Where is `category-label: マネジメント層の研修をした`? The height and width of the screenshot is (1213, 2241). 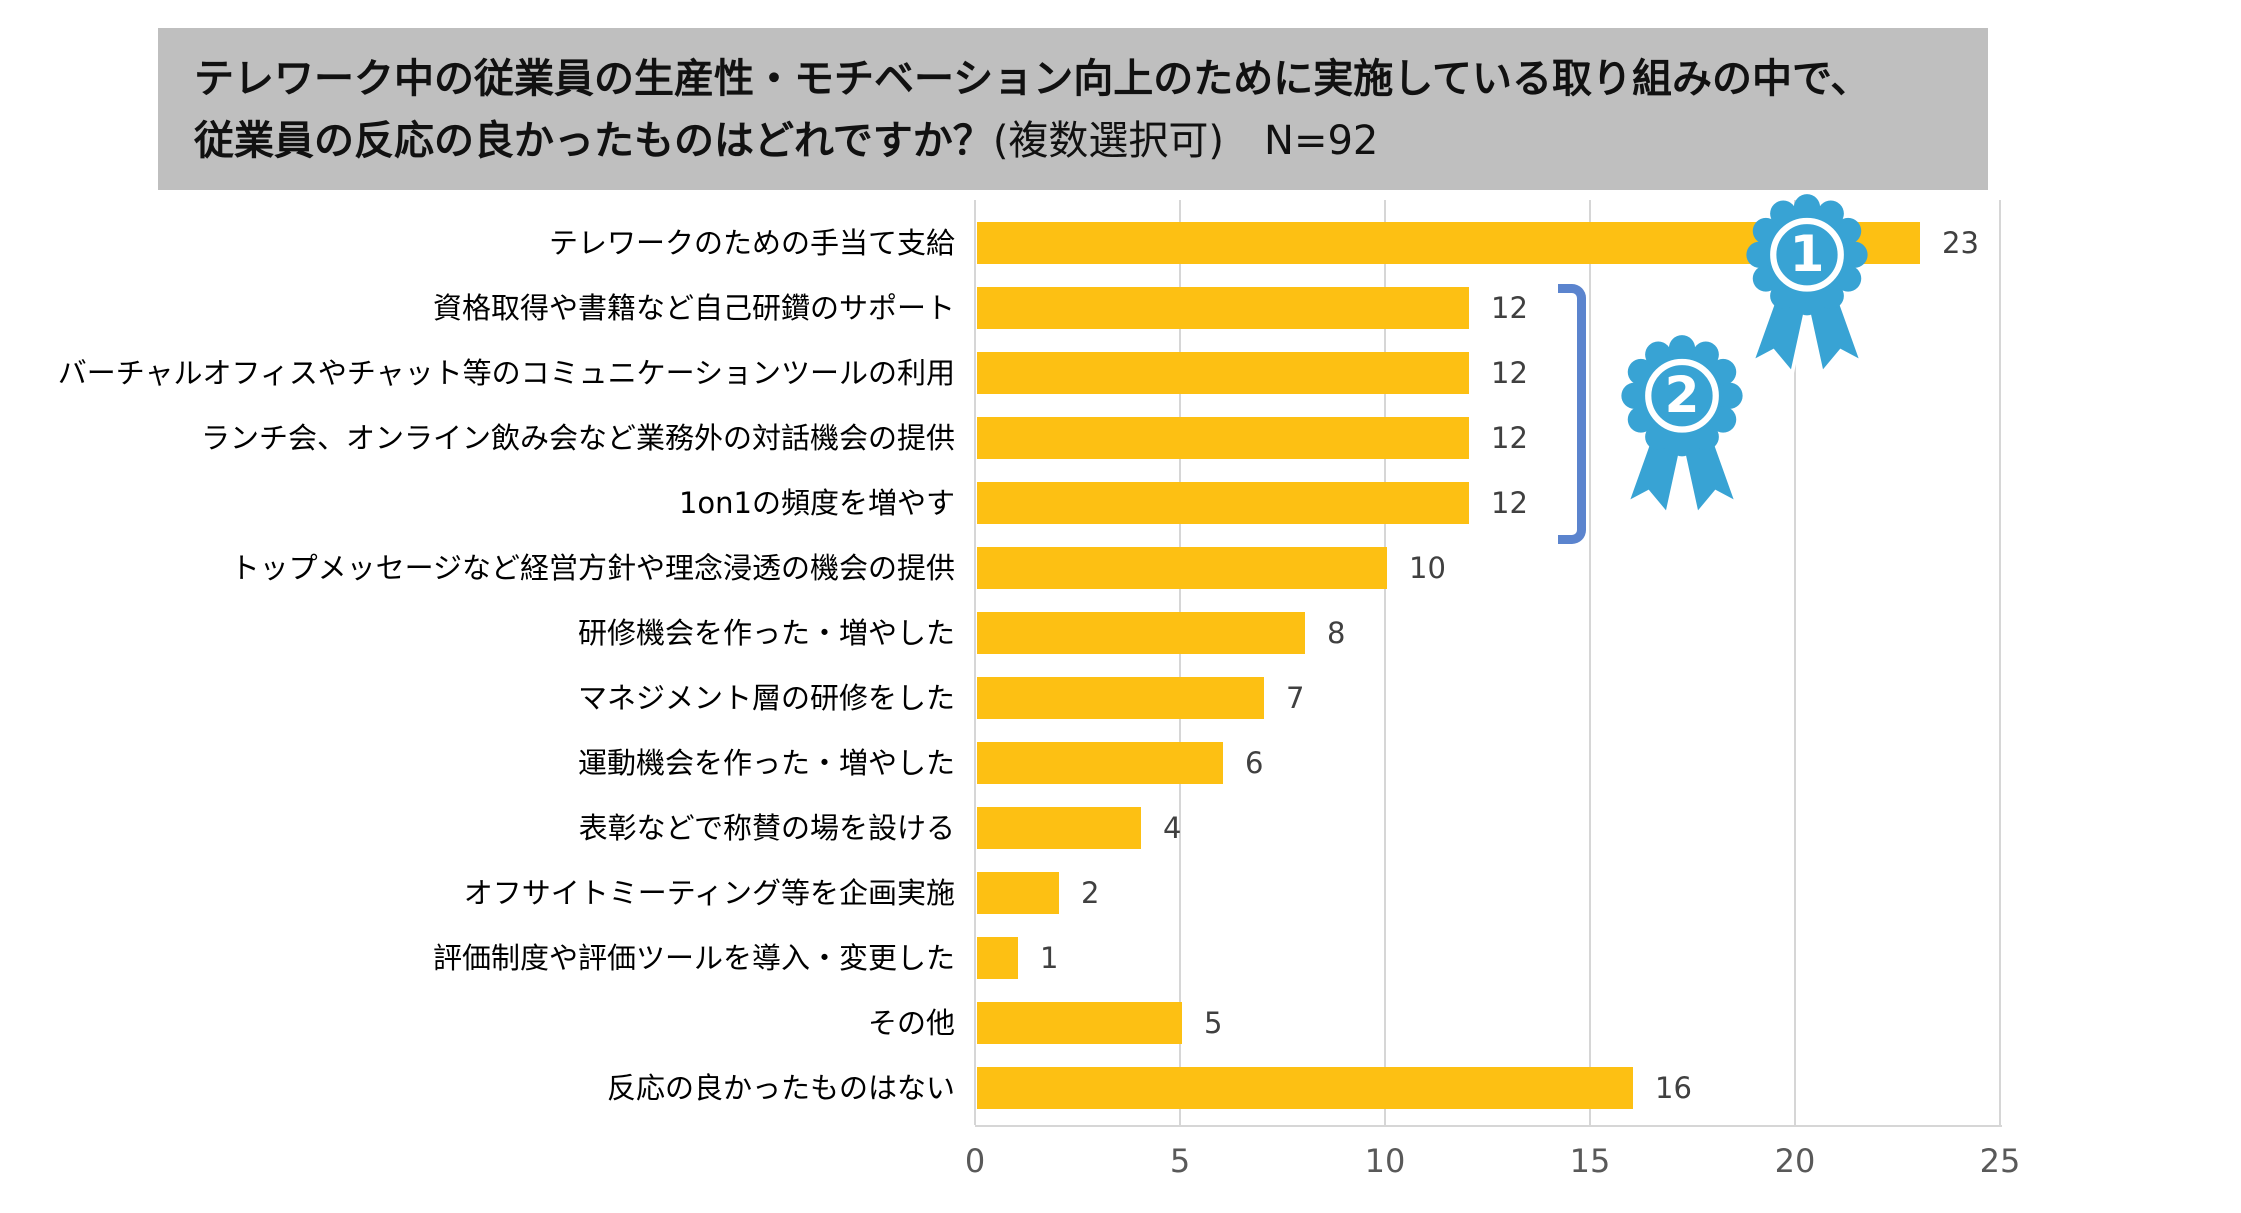 category-label: マネジメント層の研修をした is located at coordinates (766, 698).